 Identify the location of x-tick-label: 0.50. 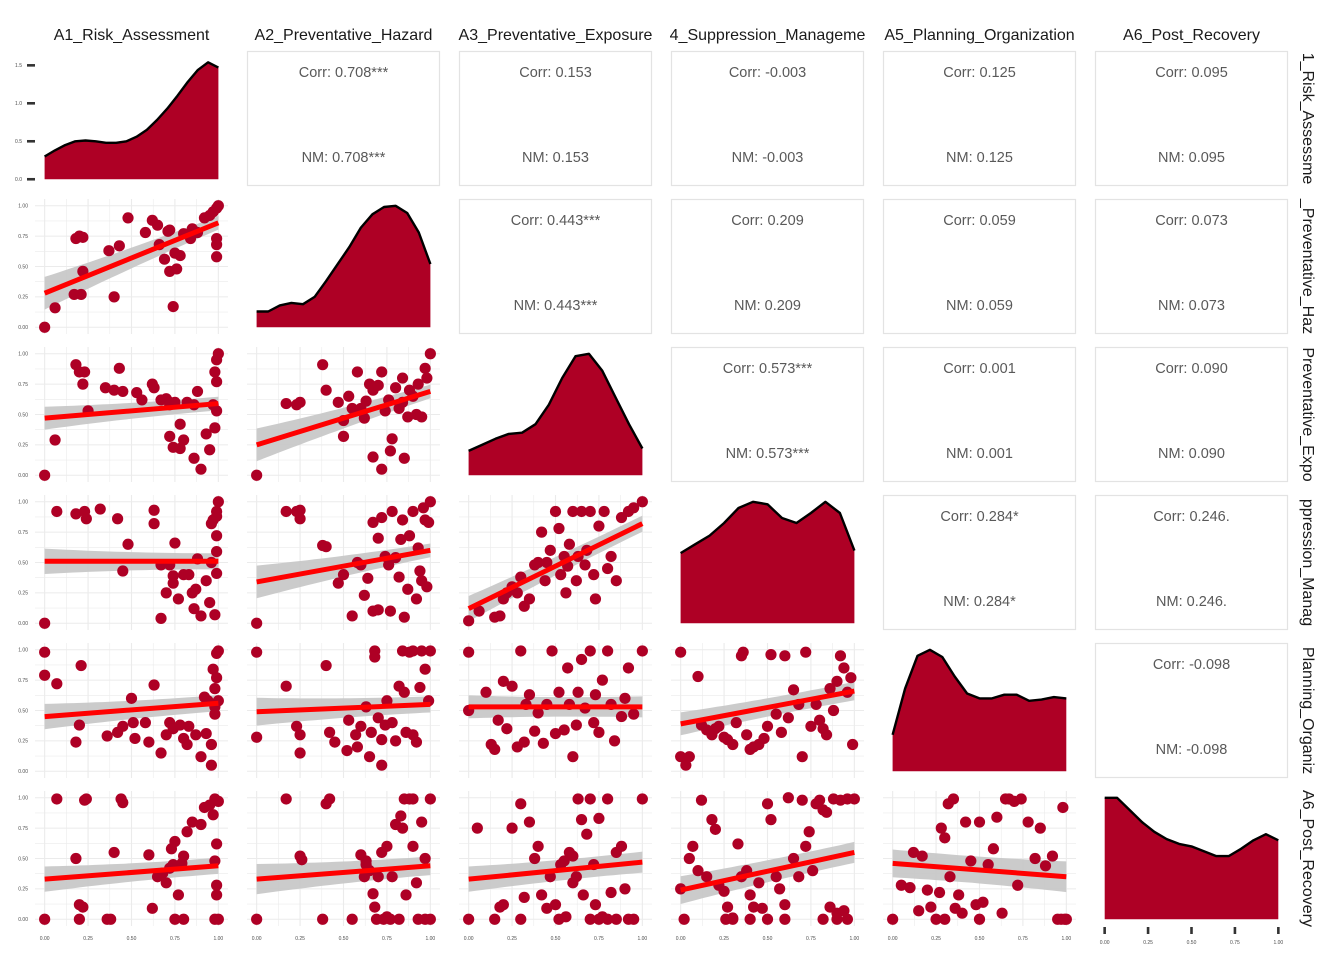
(1192, 943).